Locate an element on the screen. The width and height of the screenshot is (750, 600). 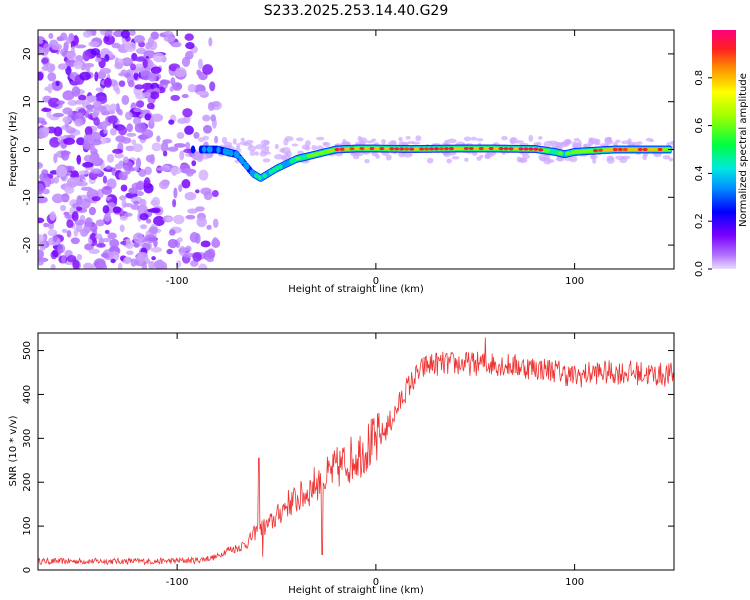
colorbar-tick-label: 0.6 is located at coordinates (699, 126).